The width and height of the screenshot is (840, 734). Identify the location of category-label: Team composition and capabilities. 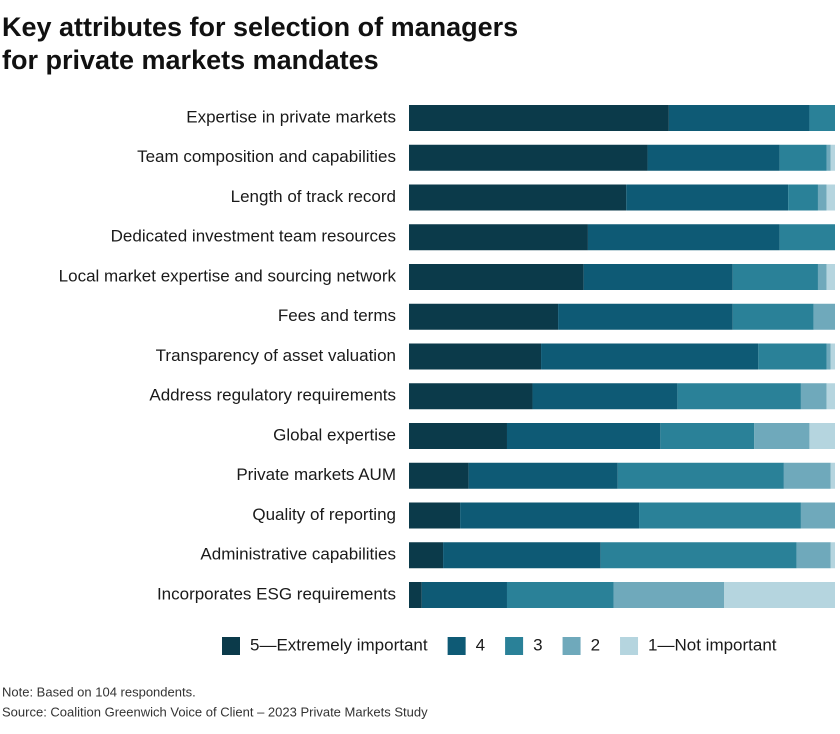
(266, 156).